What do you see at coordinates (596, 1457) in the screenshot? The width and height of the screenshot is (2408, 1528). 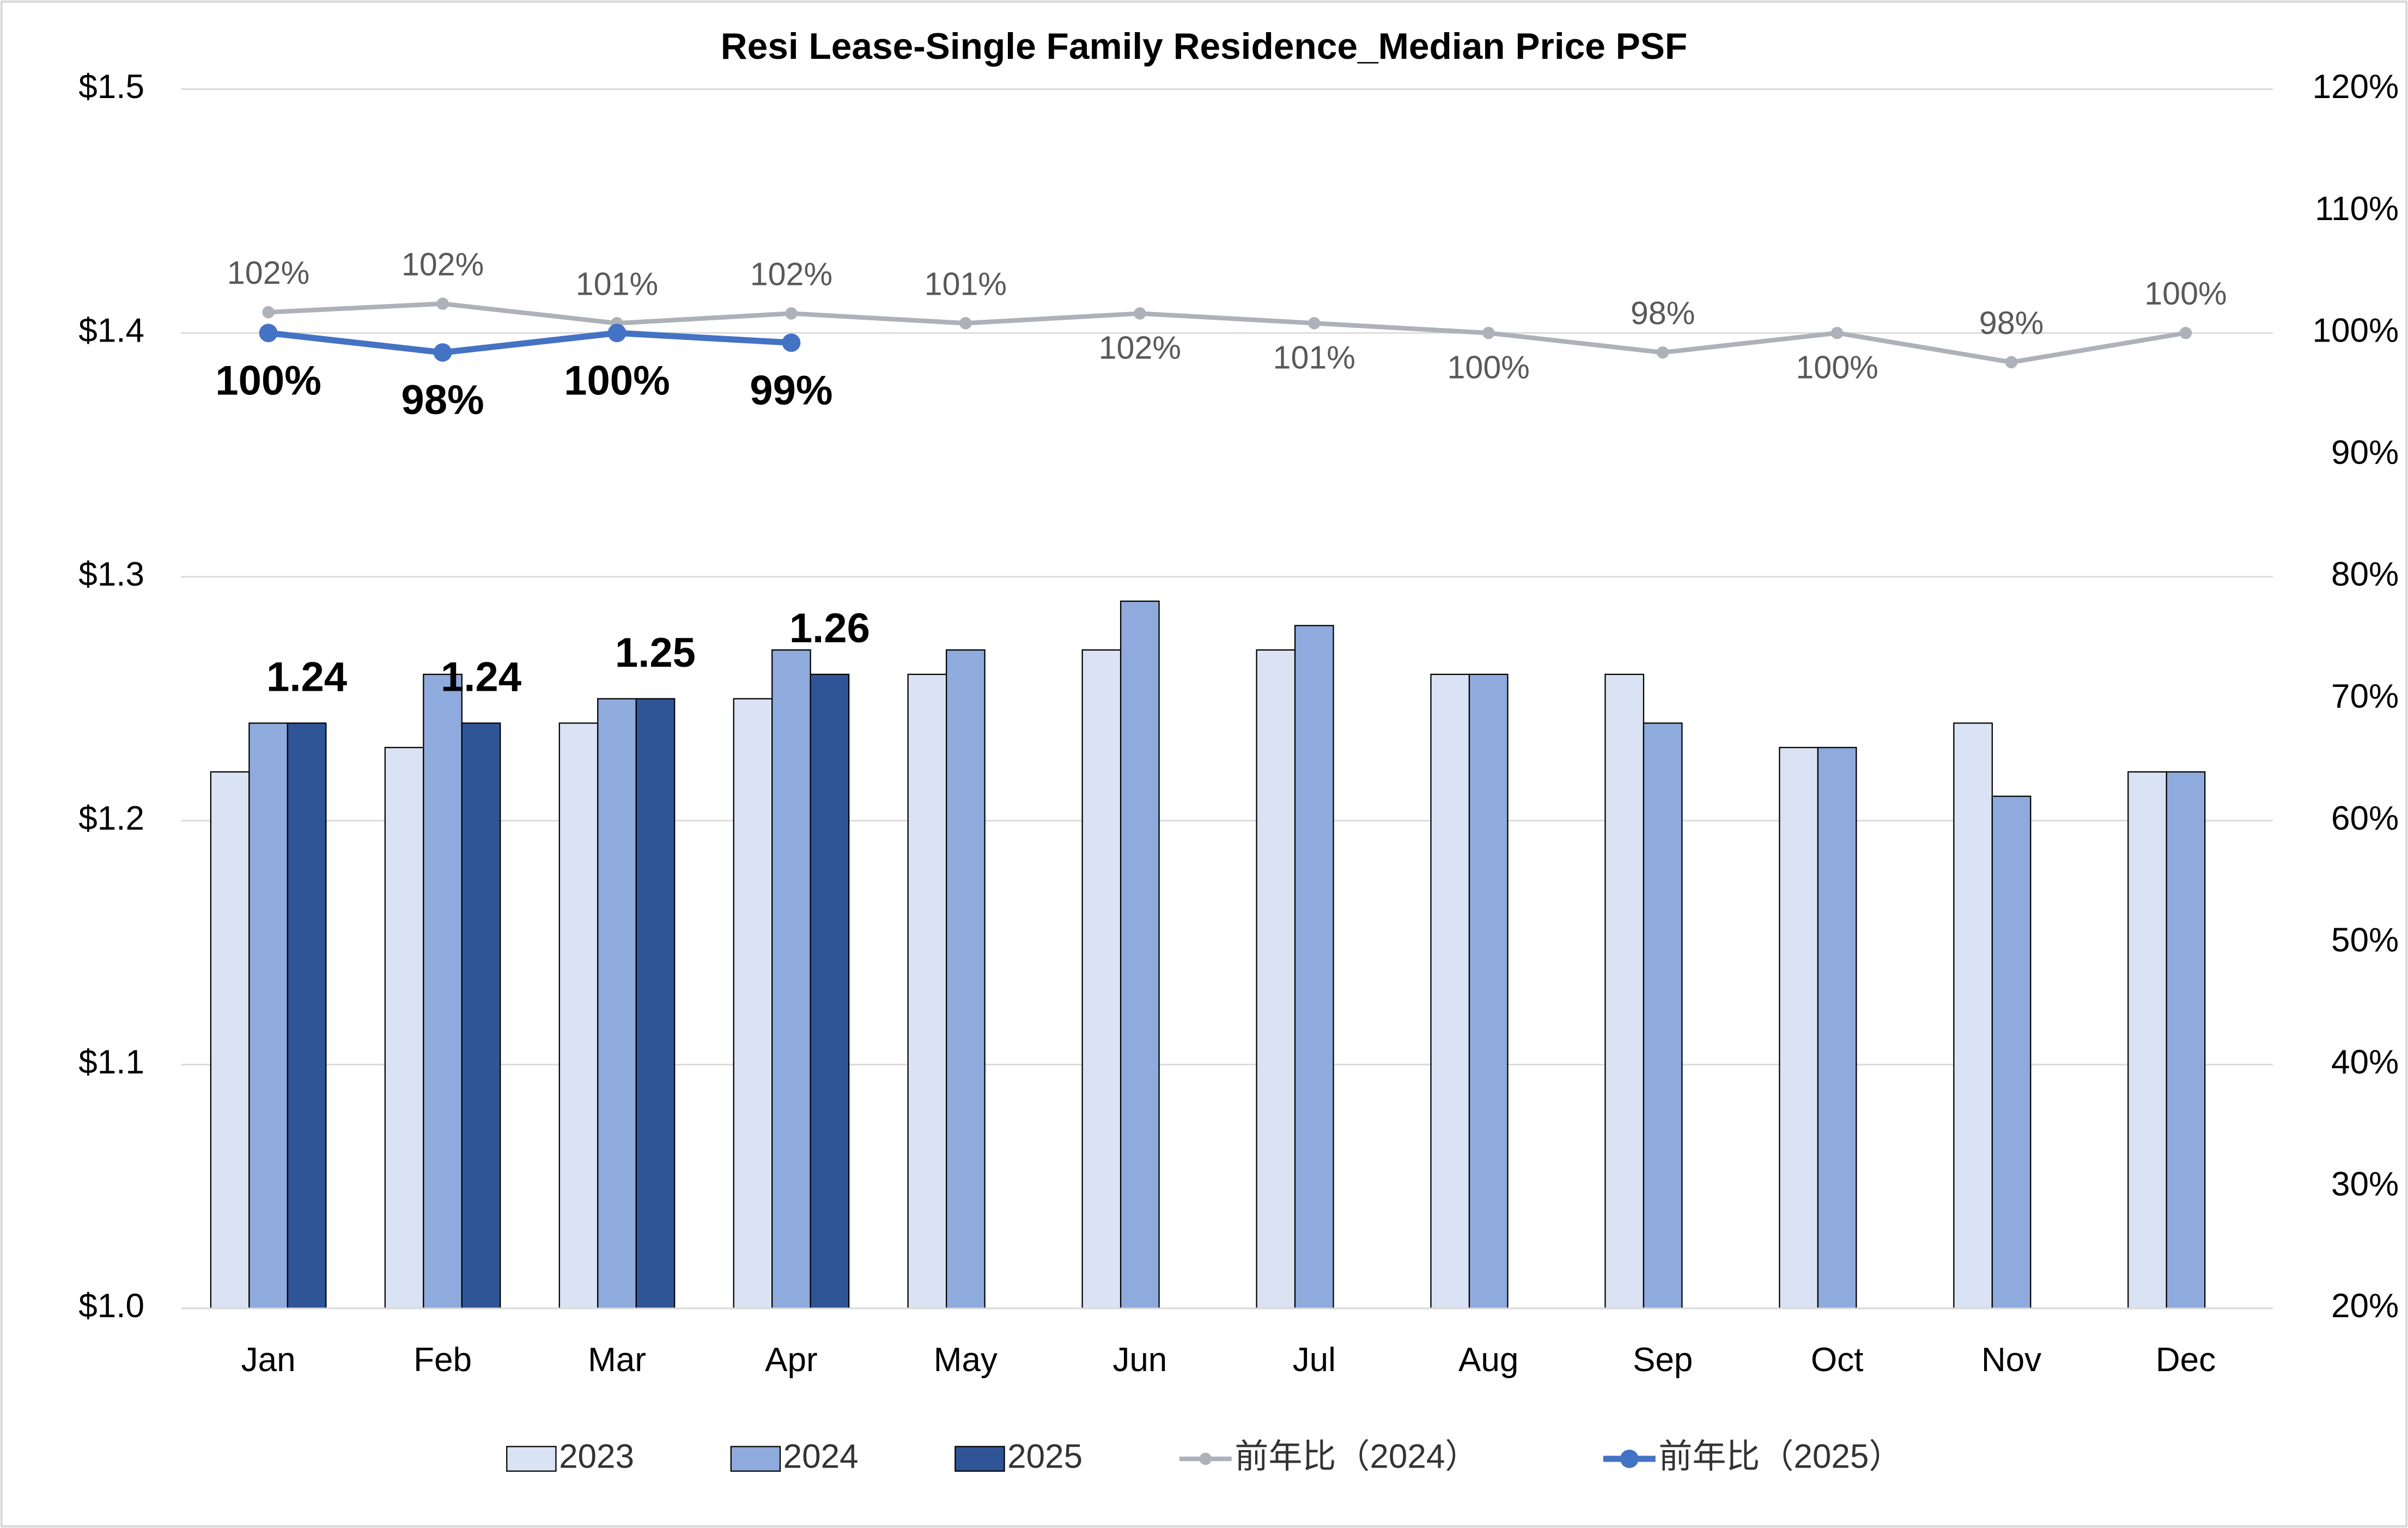 I see `legend-label: 2023` at bounding box center [596, 1457].